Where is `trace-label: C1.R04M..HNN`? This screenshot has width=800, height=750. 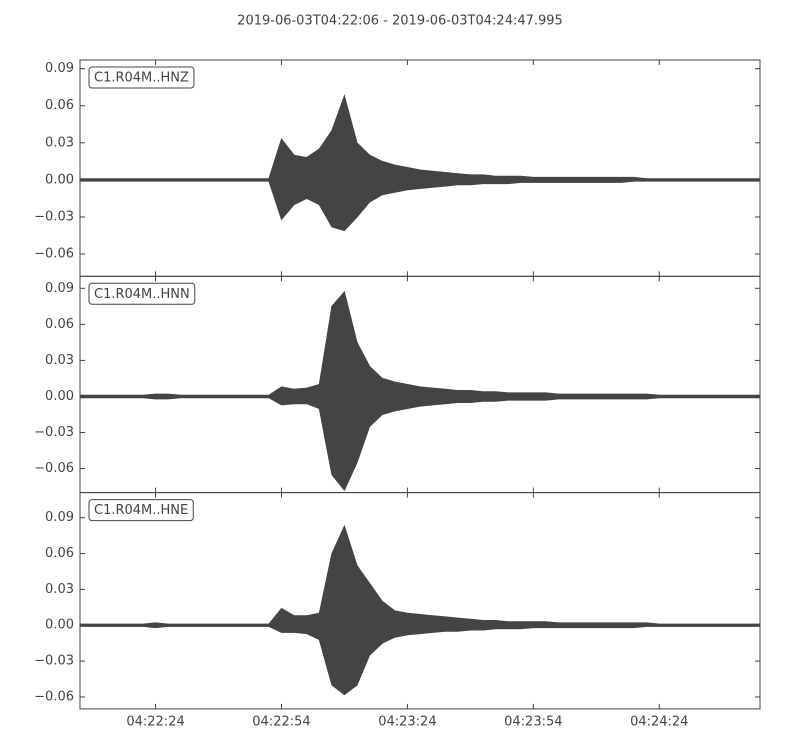 trace-label: C1.R04M..HNN is located at coordinates (142, 294).